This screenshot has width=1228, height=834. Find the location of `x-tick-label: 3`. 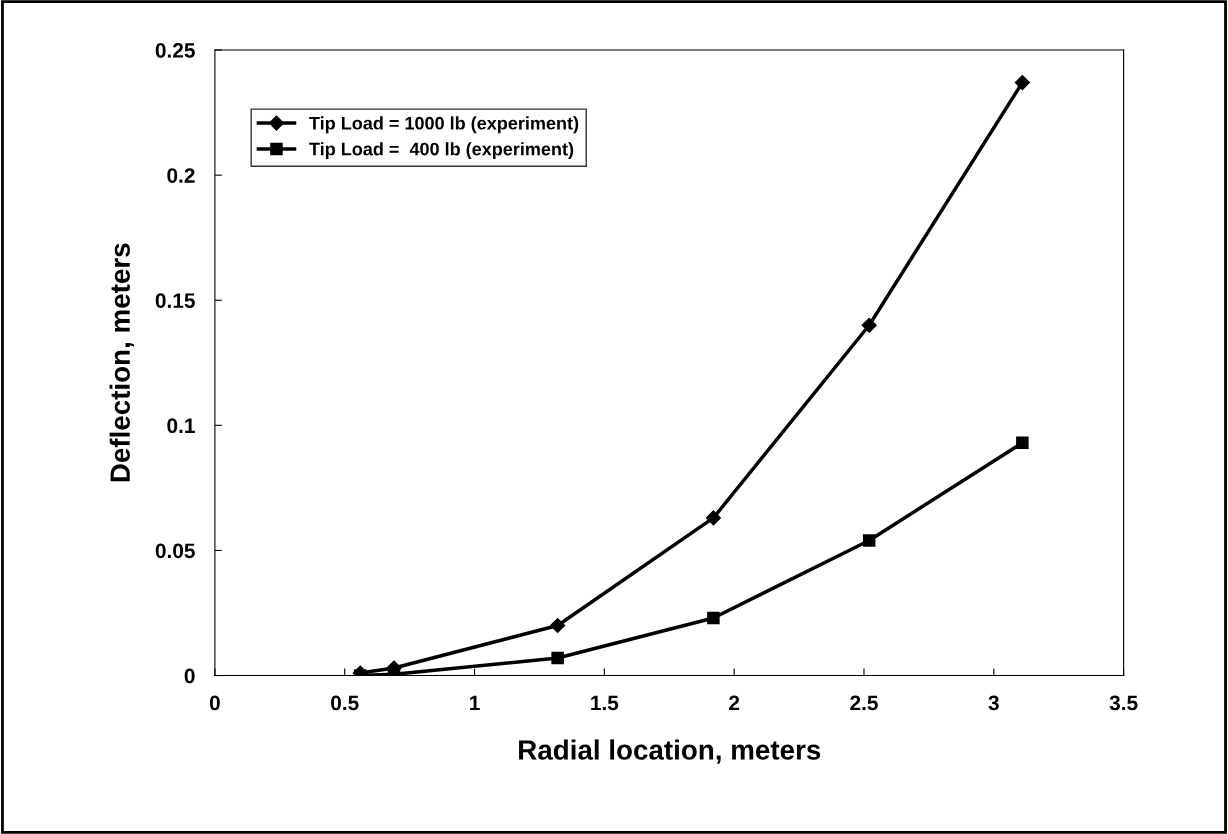

x-tick-label: 3 is located at coordinates (993, 703).